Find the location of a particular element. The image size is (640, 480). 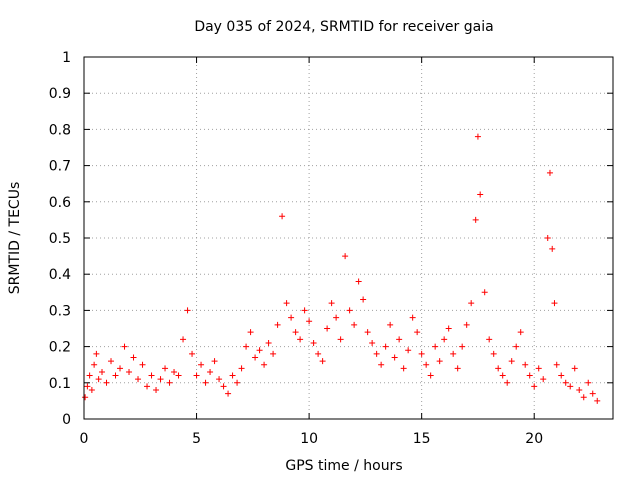

y-tick-label: 0.8 is located at coordinates (60, 130).